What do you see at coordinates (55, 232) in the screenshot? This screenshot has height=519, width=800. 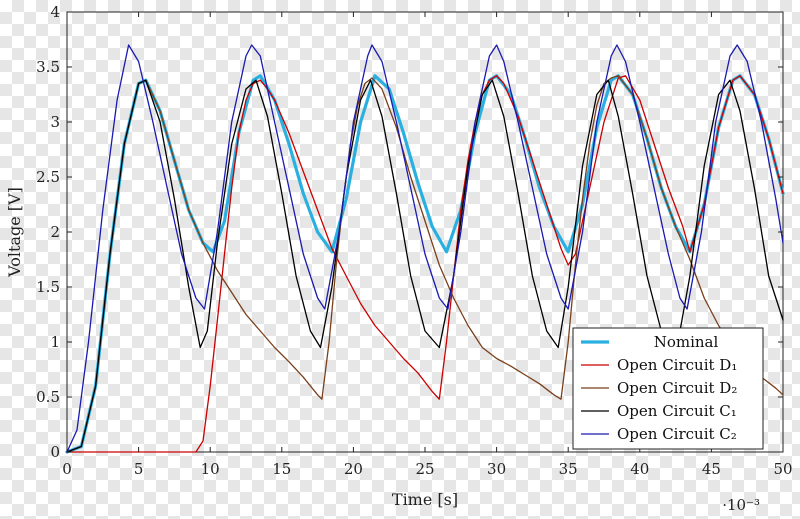 I see `y-tick-label: 2` at bounding box center [55, 232].